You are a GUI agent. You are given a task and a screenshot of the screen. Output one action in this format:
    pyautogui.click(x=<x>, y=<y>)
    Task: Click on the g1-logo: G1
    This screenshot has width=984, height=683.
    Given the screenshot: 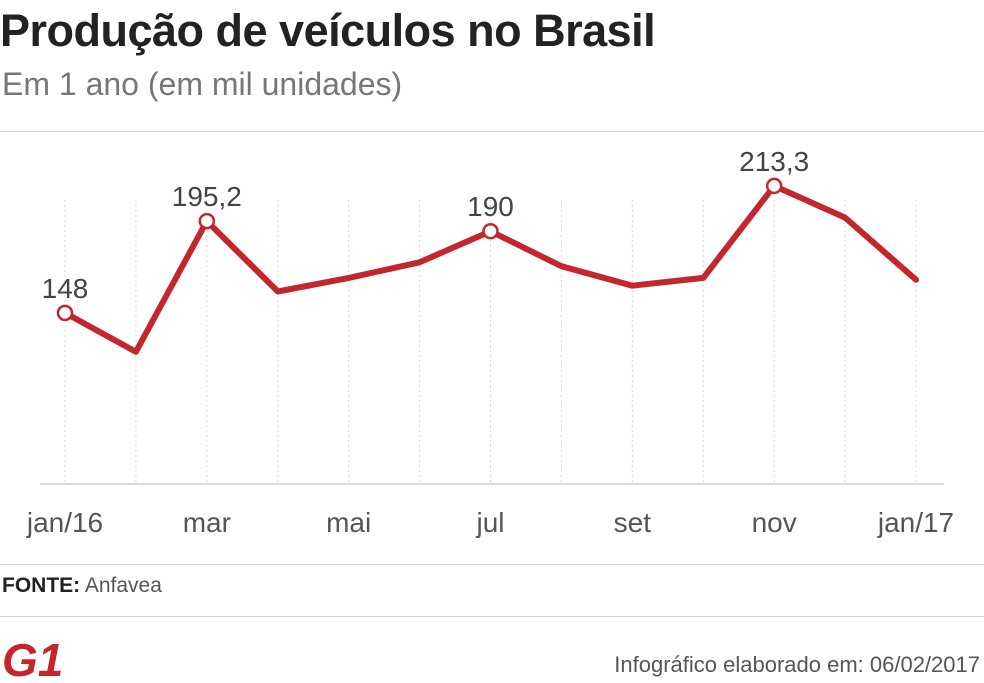 What is the action you would take?
    pyautogui.click(x=32, y=658)
    